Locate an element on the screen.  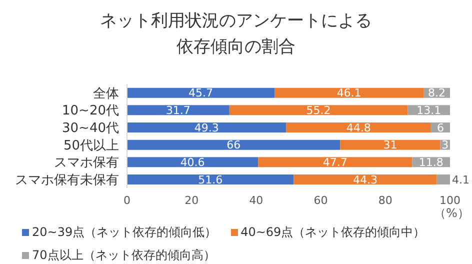
data-label: 51.6 is located at coordinates (210, 179).